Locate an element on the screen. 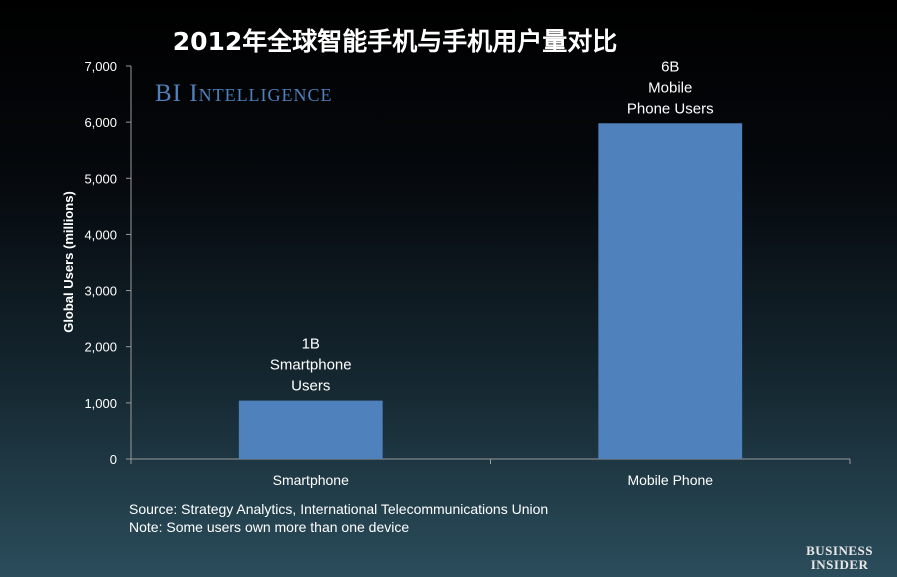 The width and height of the screenshot is (897, 577). x-tick-label: Smartphone is located at coordinates (311, 480).